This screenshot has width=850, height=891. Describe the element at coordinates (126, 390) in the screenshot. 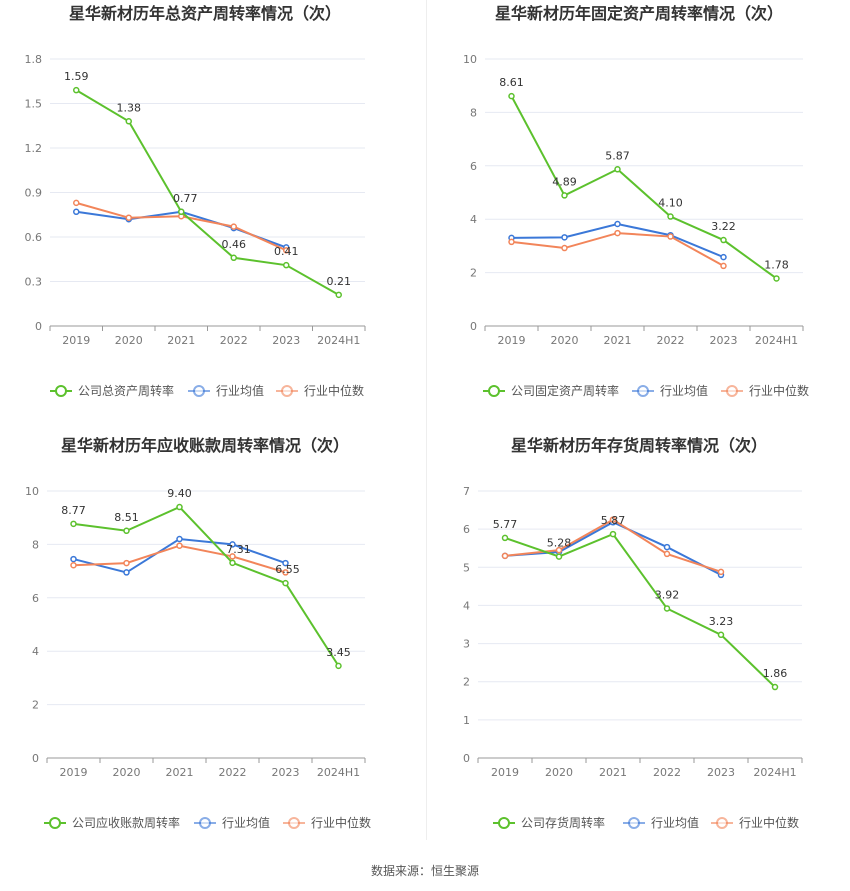

I see `legend-label: 公司总资产周转率` at that location.